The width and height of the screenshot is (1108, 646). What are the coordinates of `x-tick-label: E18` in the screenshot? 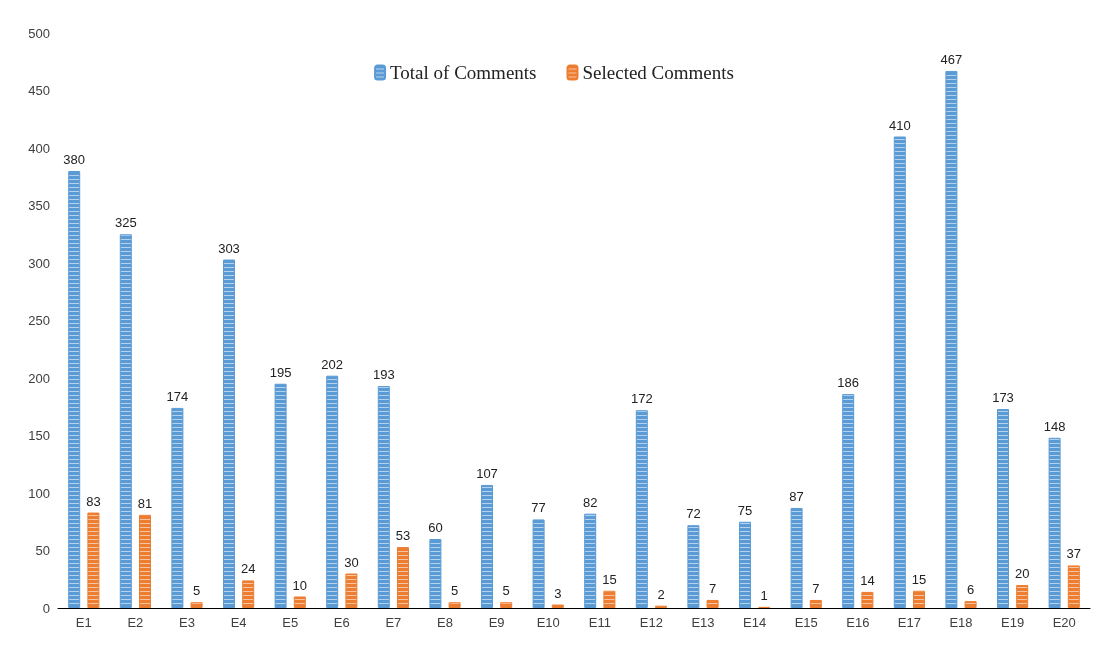 It's located at (961, 622).